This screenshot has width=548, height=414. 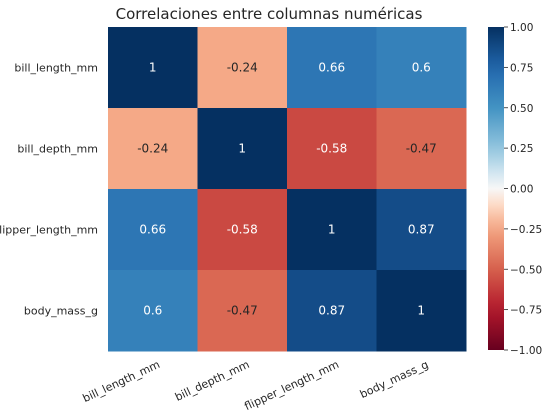 I want to click on colorbar-tick-label: 0.75, so click(x=521, y=68).